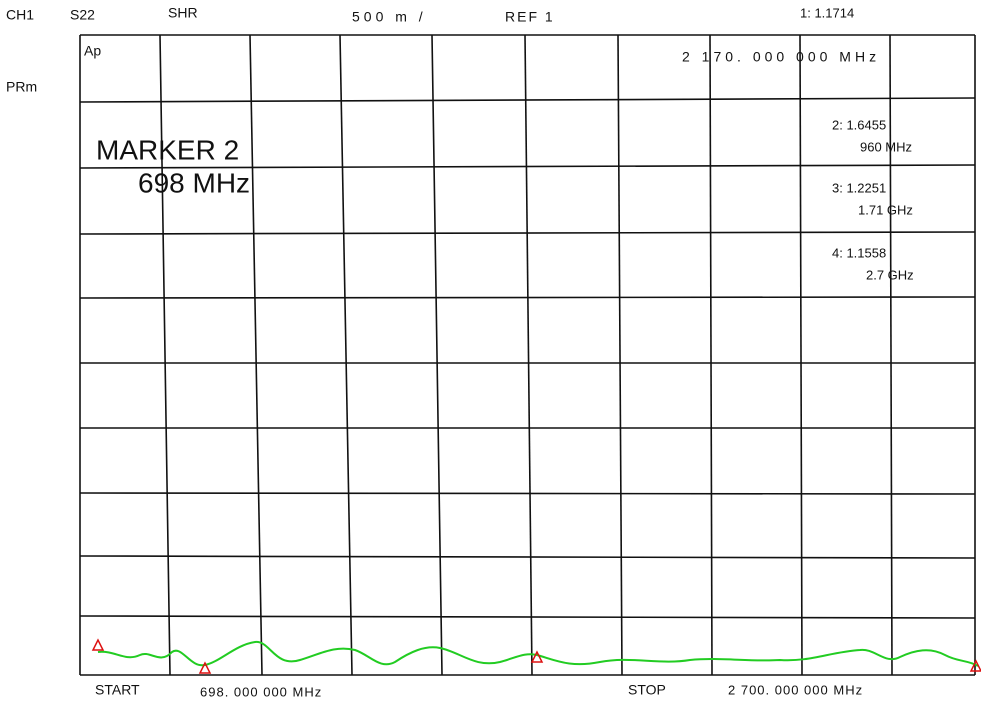  Describe the element at coordinates (781, 57) in the screenshot. I see `active-frequency: 2 170. 000 000 MHz` at that location.